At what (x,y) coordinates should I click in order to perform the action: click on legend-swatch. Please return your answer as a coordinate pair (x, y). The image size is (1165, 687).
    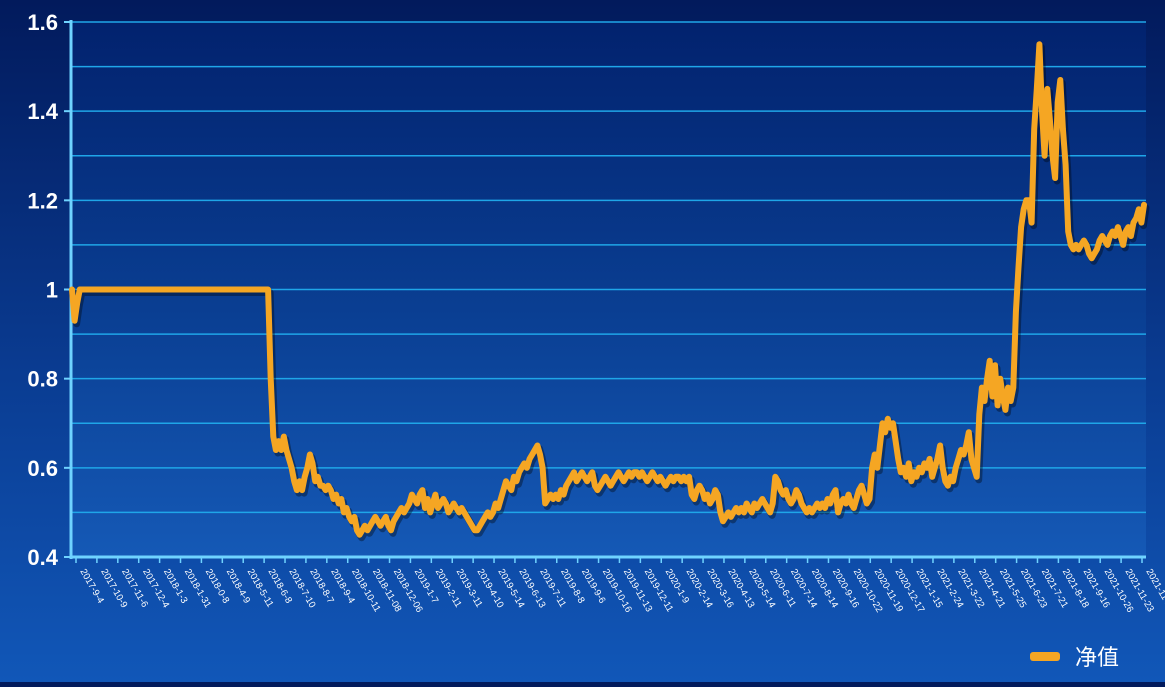
    Looking at the image, I should click on (1045, 656).